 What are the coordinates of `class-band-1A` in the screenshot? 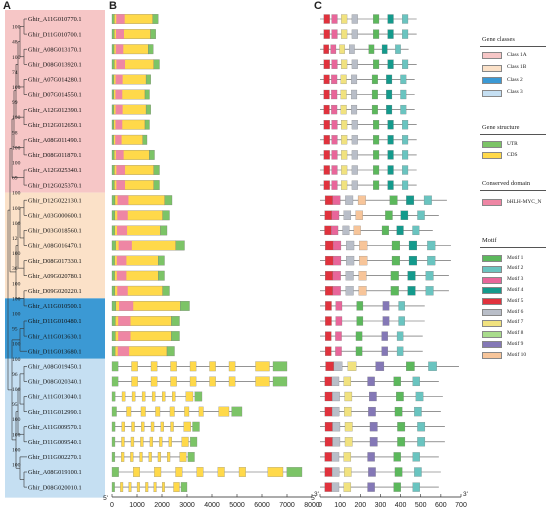 It's located at (55, 101).